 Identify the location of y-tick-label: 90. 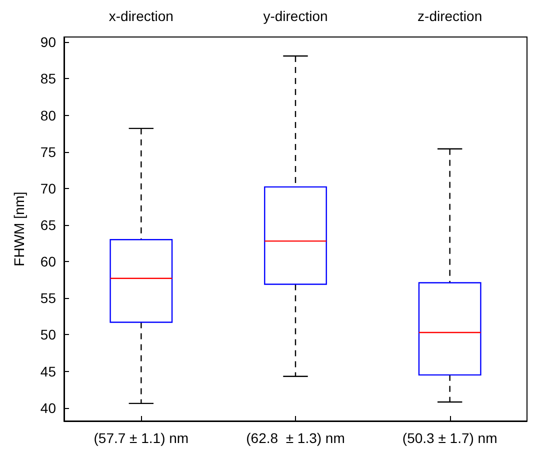
(48, 42).